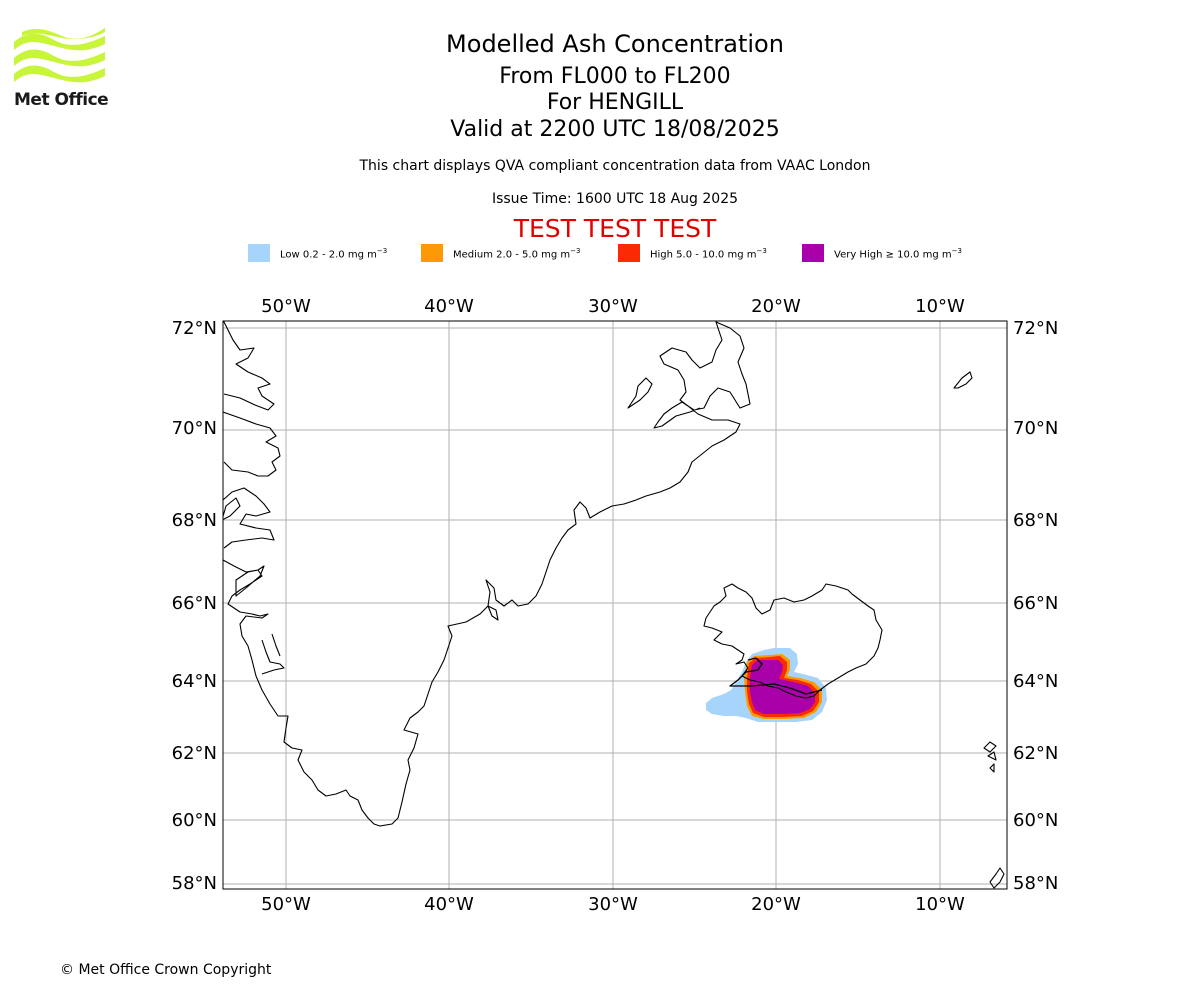 The width and height of the screenshot is (1200, 1000). I want to click on valid-time: Valid at 2200 UTC 18/08/2025, so click(615, 129).